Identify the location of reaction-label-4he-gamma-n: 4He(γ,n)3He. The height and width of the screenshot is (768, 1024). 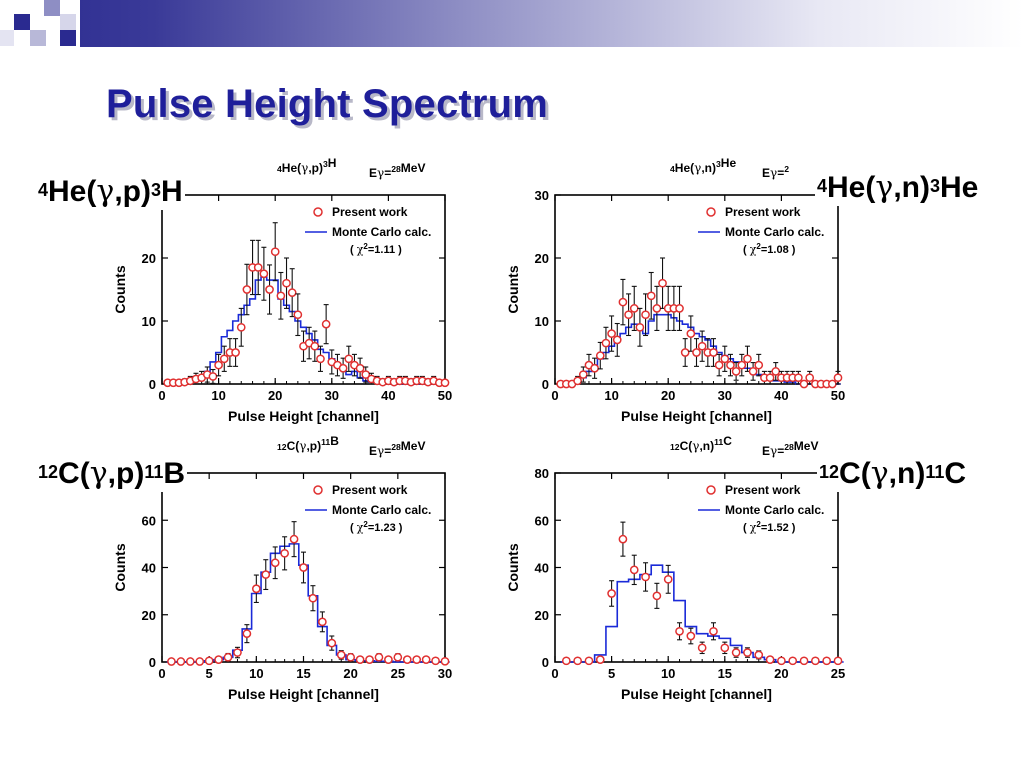
(898, 188).